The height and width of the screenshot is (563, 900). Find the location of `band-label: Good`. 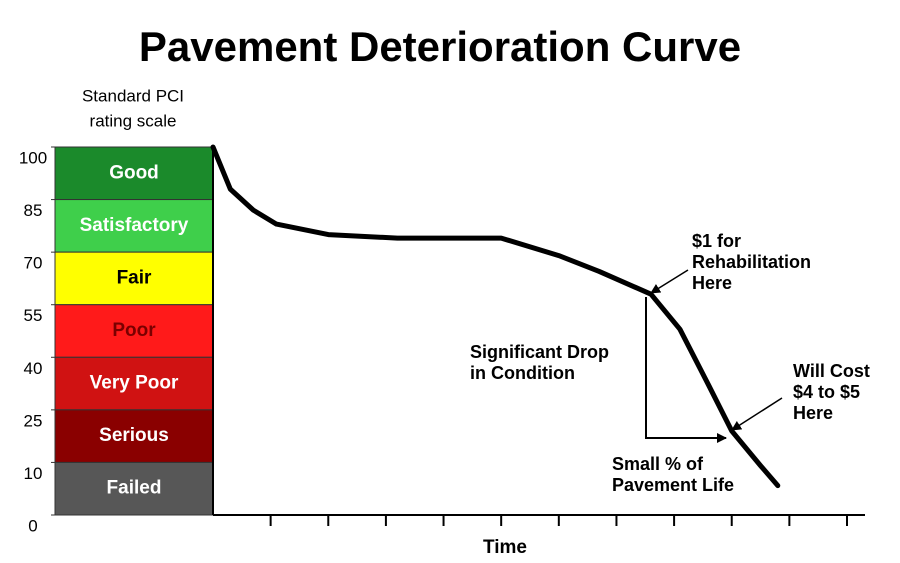

band-label: Good is located at coordinates (134, 172).